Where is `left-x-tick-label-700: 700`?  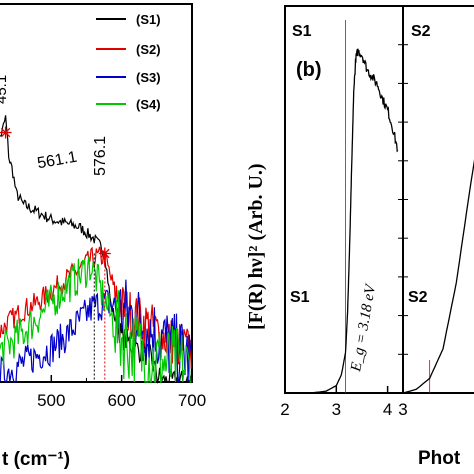
left-x-tick-label-700: 700 is located at coordinates (192, 400).